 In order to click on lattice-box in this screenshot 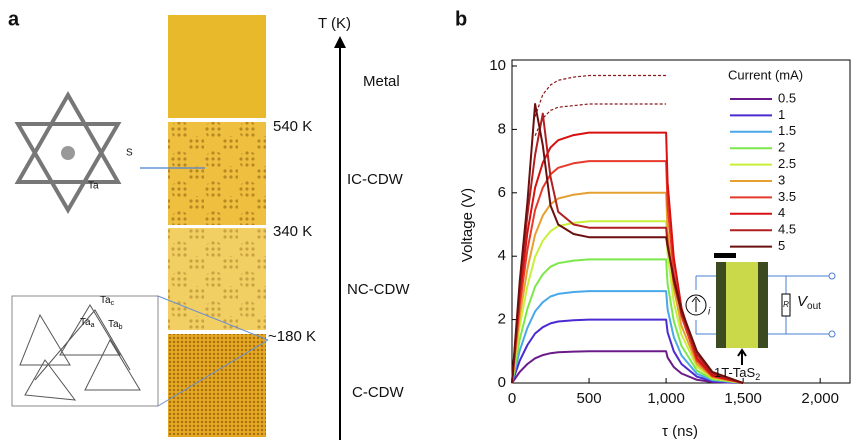, I will do `click(85, 351)`.